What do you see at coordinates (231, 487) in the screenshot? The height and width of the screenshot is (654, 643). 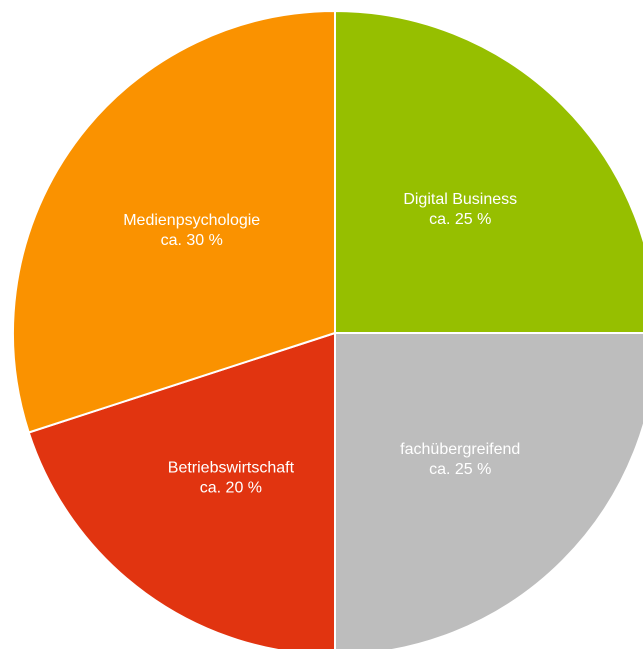 I see `slice-value-betriebswirtschaft: ca. 20 %` at bounding box center [231, 487].